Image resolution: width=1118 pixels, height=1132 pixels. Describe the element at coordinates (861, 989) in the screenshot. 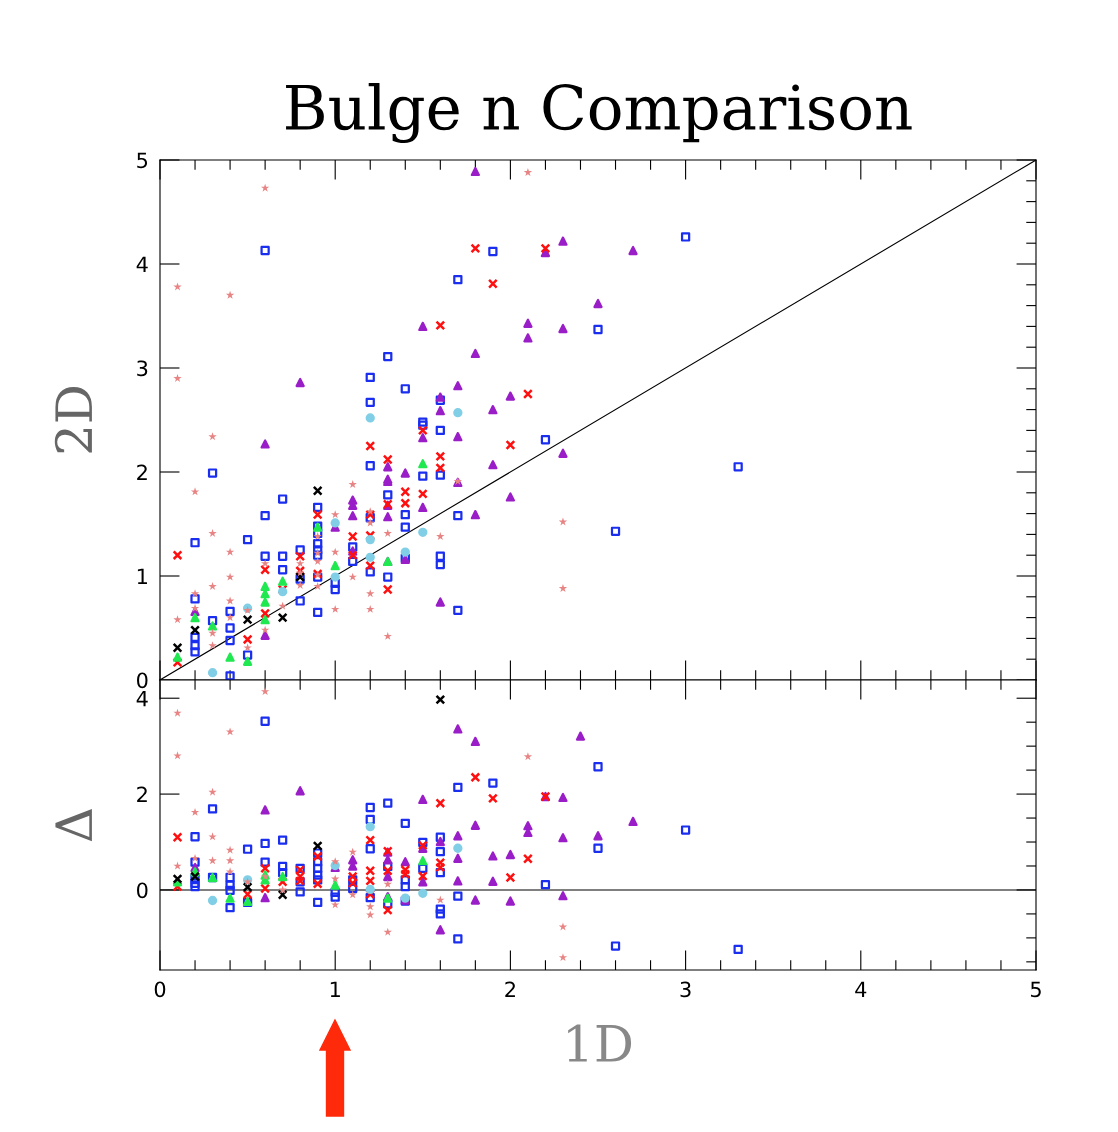

I see `x-tick-label: 4` at that location.